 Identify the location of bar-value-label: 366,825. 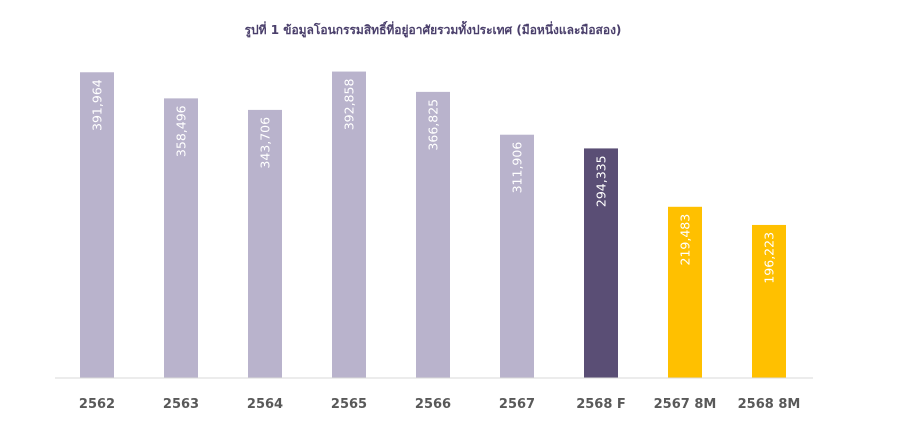
(433, 125).